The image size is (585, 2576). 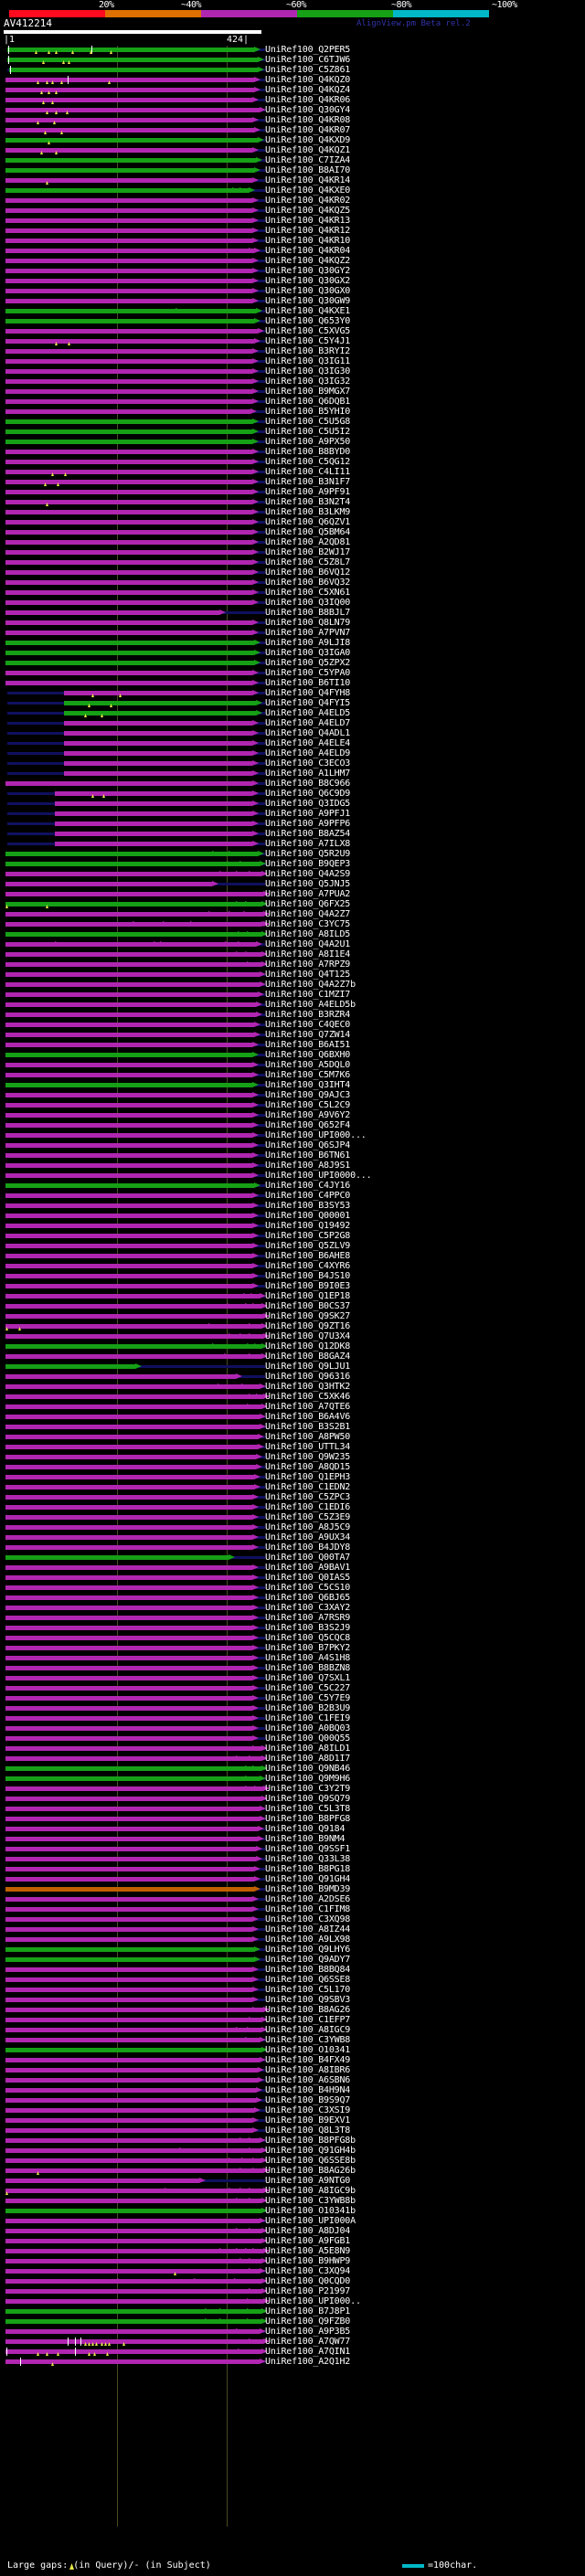 What do you see at coordinates (308, 2271) in the screenshot?
I see `hit-accession-label: UniRef100_C3XQ94` at bounding box center [308, 2271].